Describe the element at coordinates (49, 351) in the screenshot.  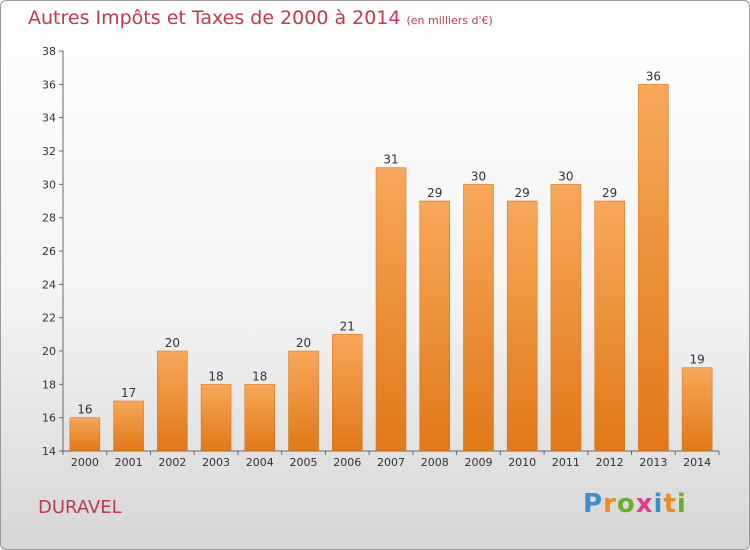
I see `y-tick-label: 20` at that location.